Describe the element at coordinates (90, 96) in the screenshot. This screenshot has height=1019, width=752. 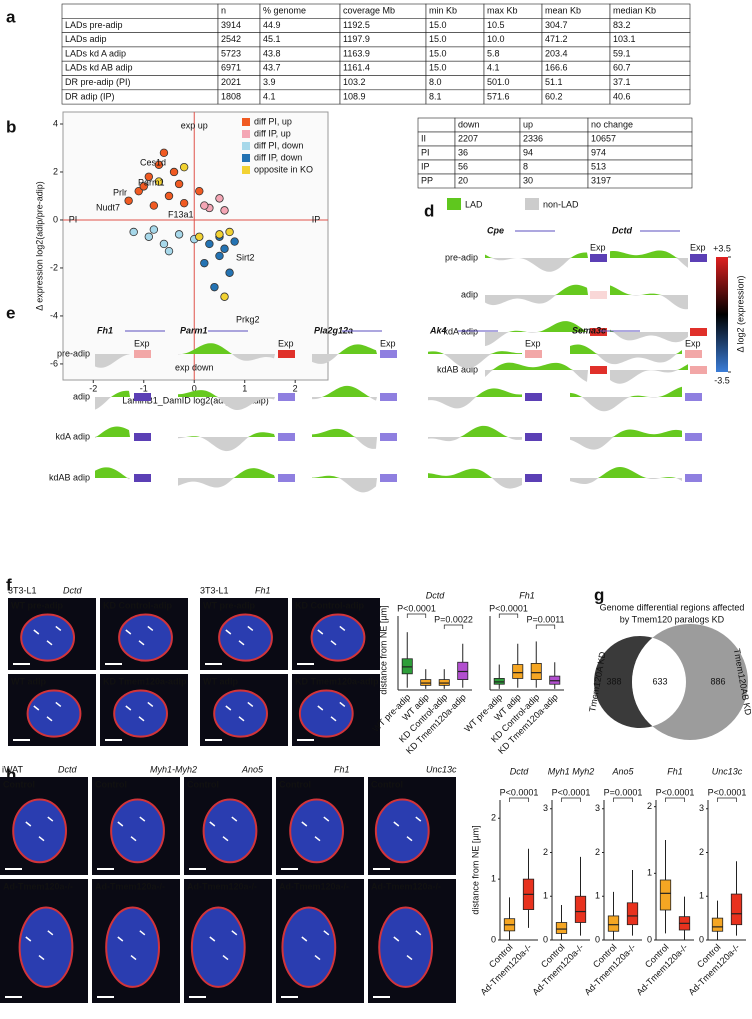
I see `table-cell: DR adip (IP)` at that location.